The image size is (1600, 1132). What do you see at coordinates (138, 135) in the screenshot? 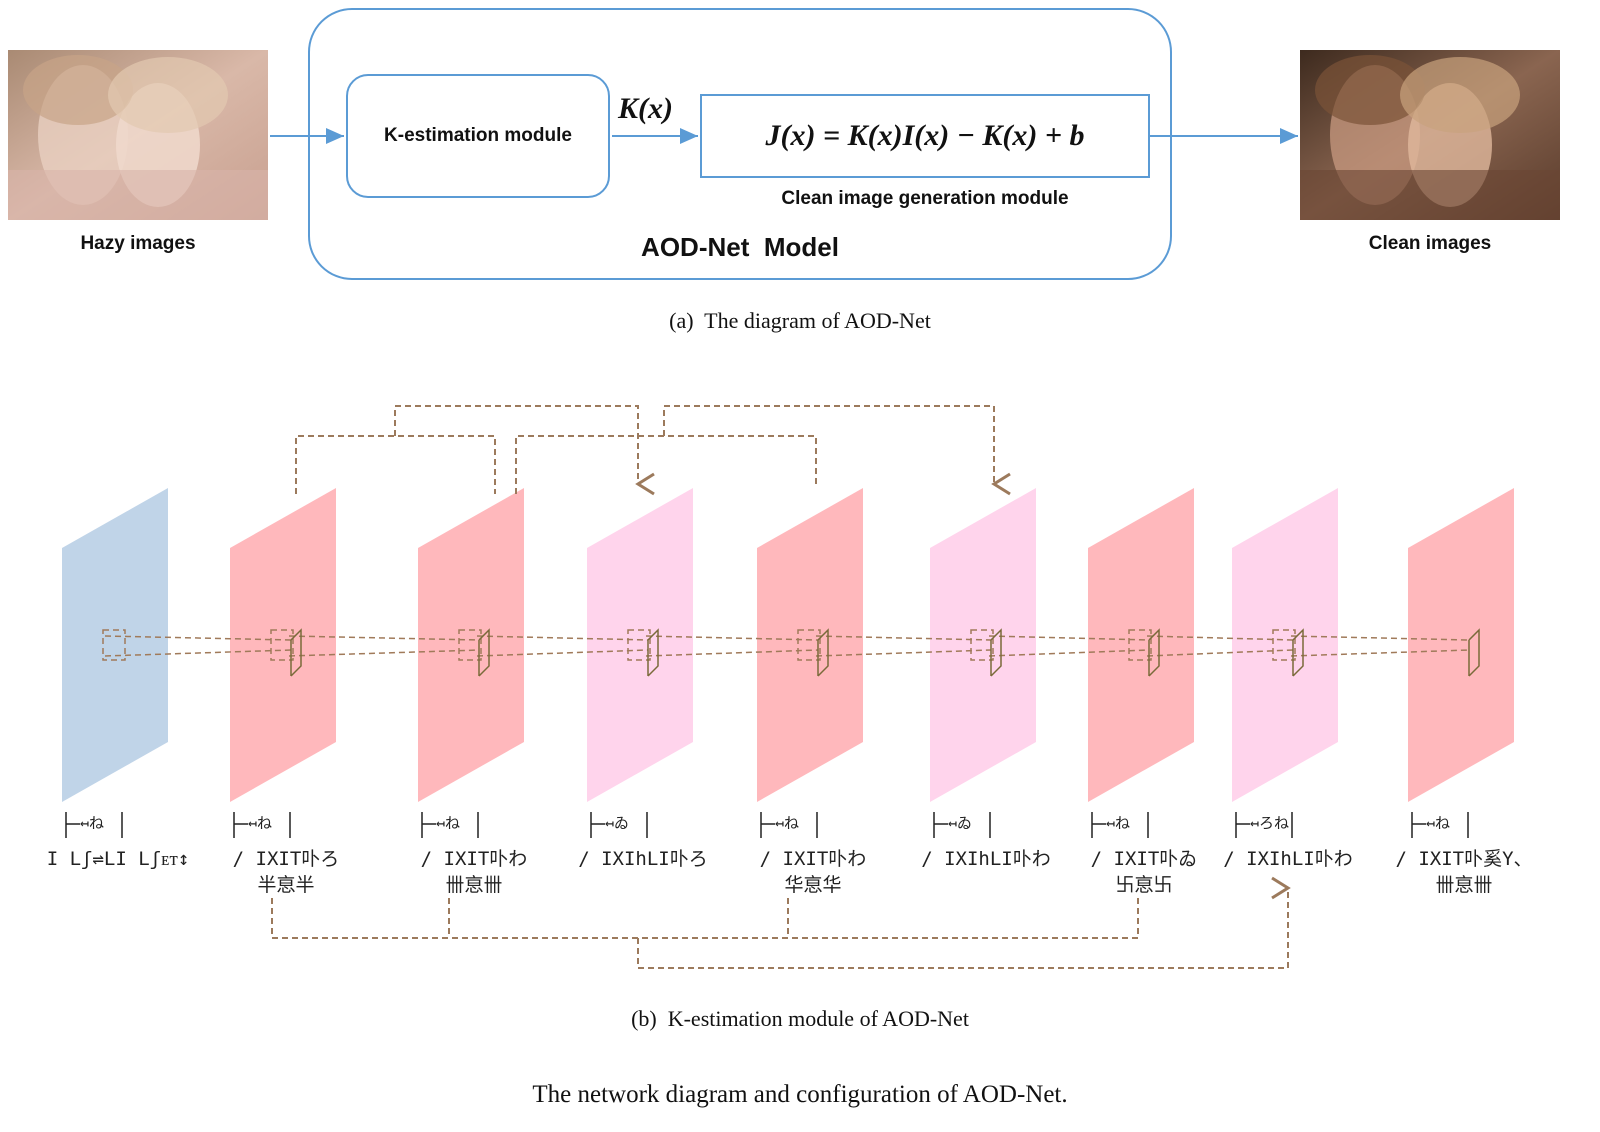
I see `hazy-image` at bounding box center [138, 135].